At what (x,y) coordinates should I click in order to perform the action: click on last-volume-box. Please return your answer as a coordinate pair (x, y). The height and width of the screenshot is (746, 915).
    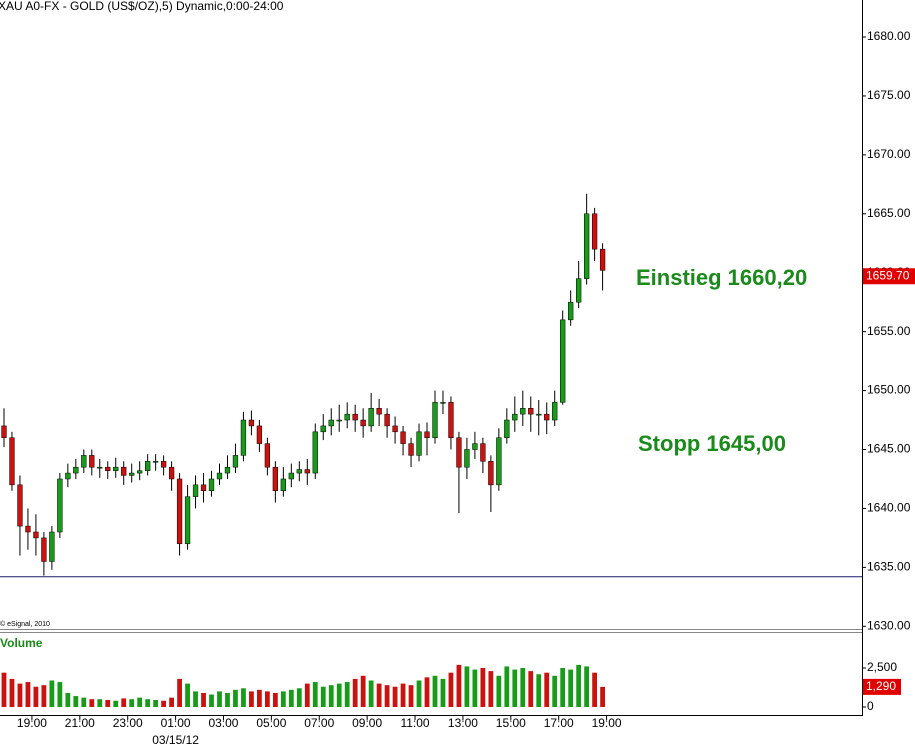
    Looking at the image, I should click on (882, 686).